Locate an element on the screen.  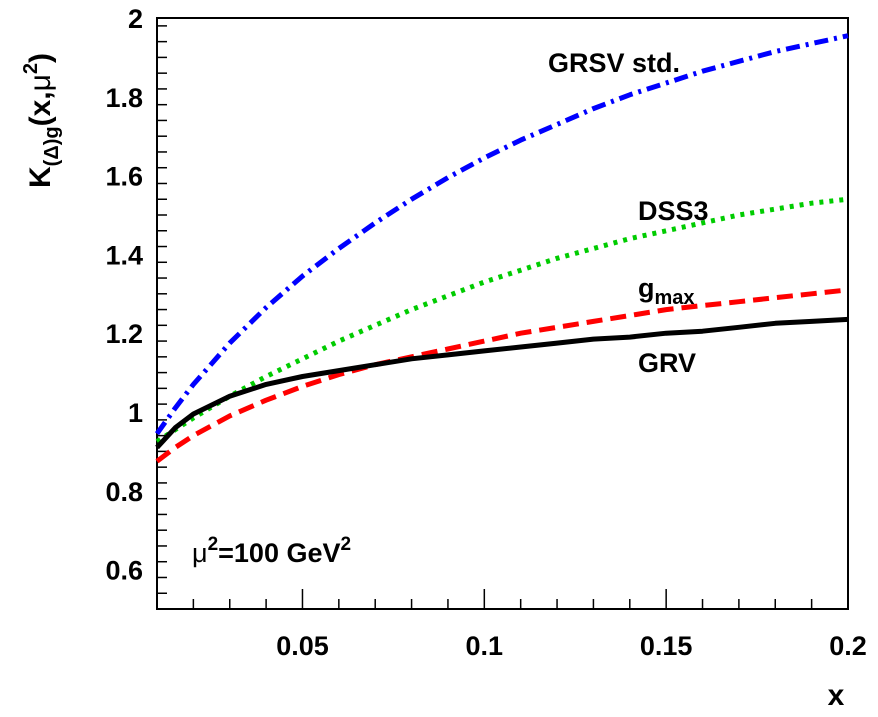
y-tick-label: 0.6 is located at coordinates (124, 571).